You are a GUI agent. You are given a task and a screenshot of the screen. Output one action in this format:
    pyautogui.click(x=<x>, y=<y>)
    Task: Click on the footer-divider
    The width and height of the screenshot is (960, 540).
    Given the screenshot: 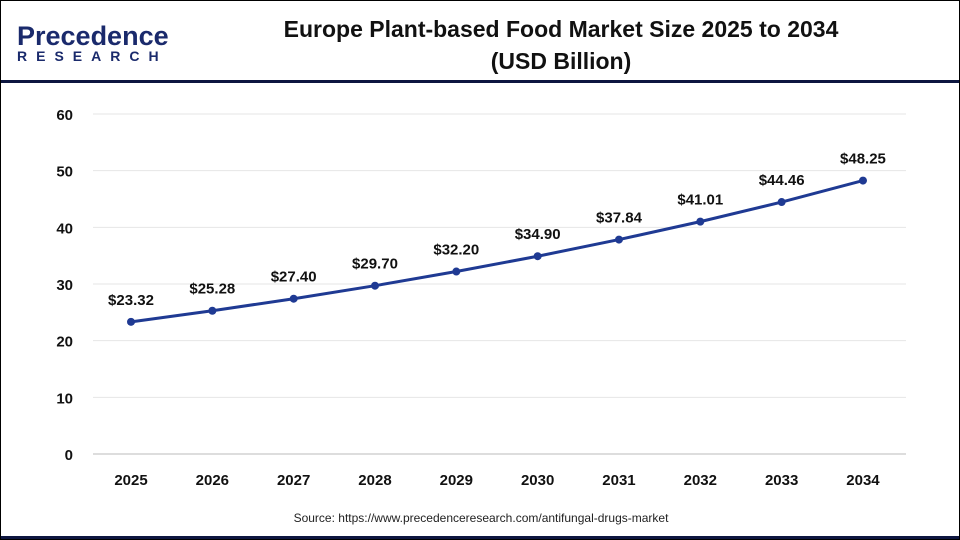 What is the action you would take?
    pyautogui.click(x=480, y=537)
    